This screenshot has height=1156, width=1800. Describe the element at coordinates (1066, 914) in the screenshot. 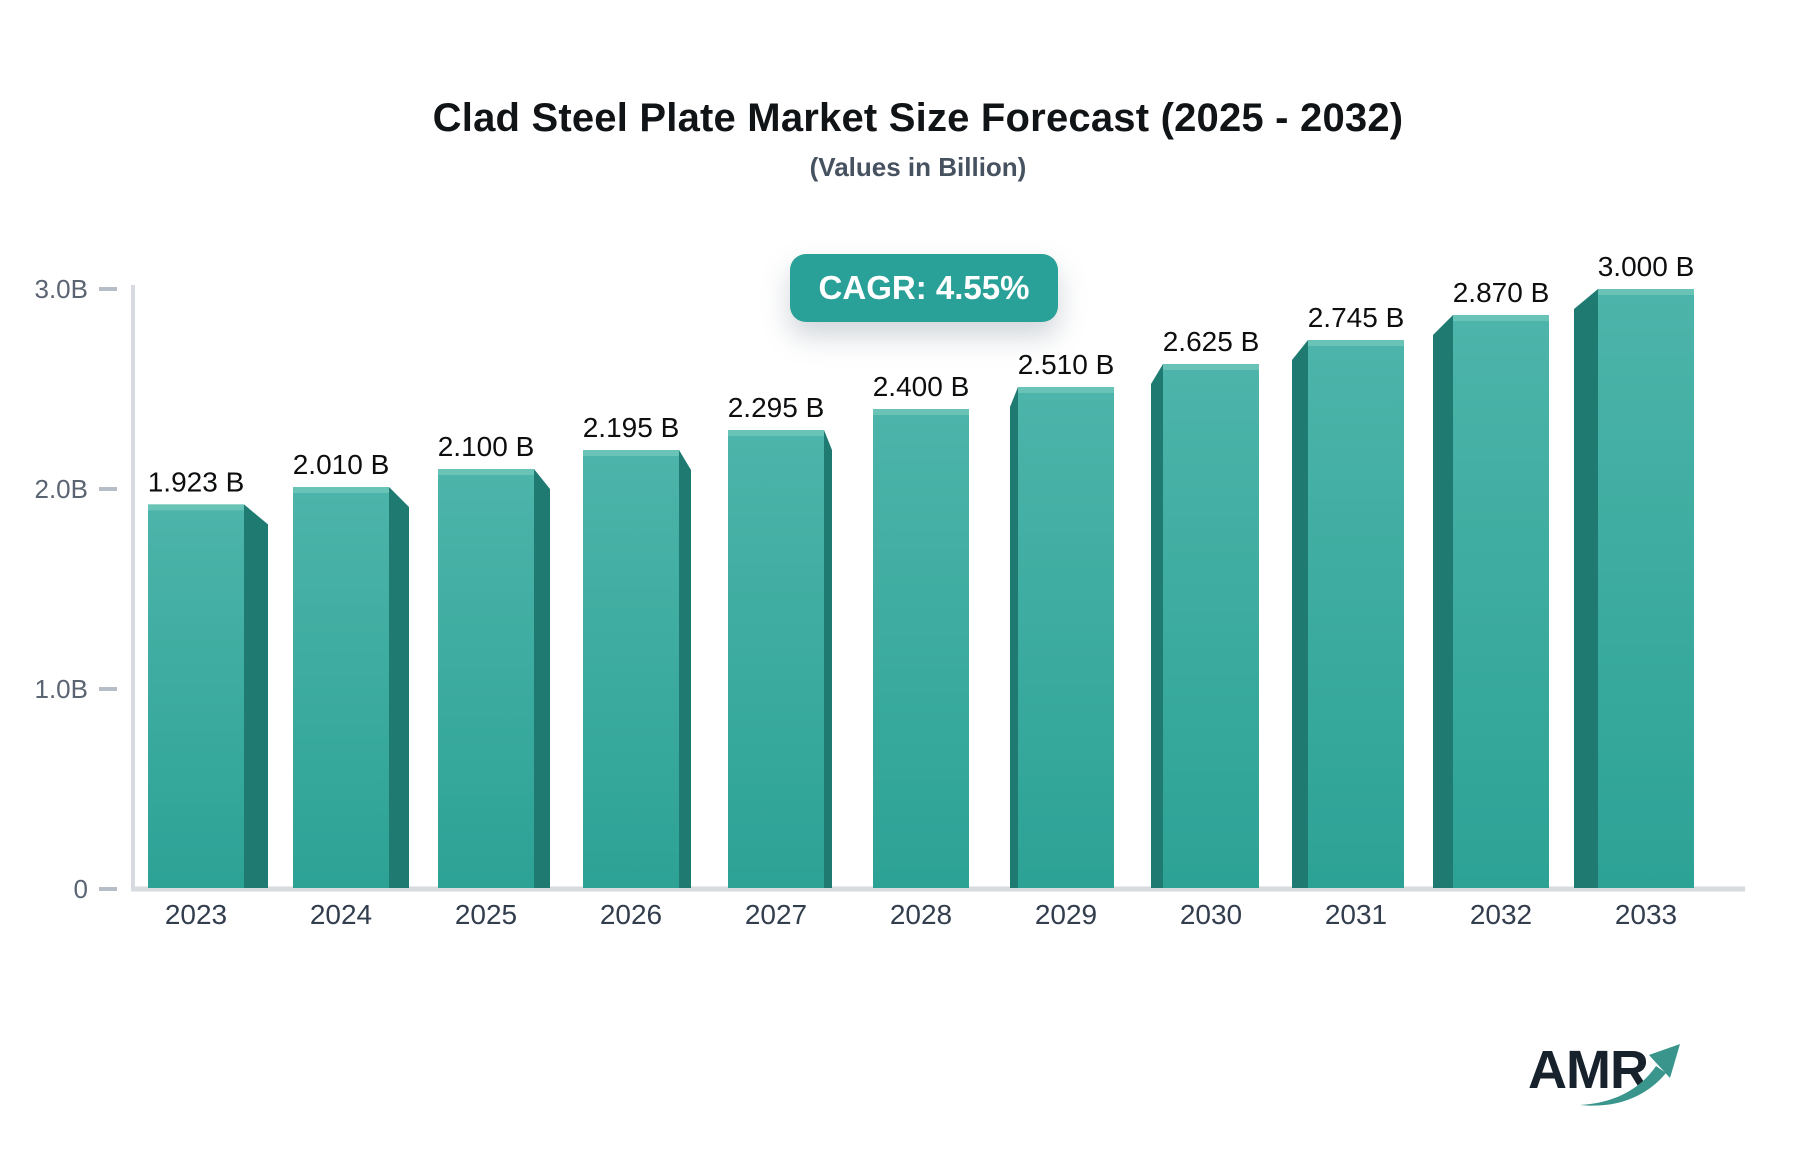

I see `x-axis-year-label: 2029` at that location.